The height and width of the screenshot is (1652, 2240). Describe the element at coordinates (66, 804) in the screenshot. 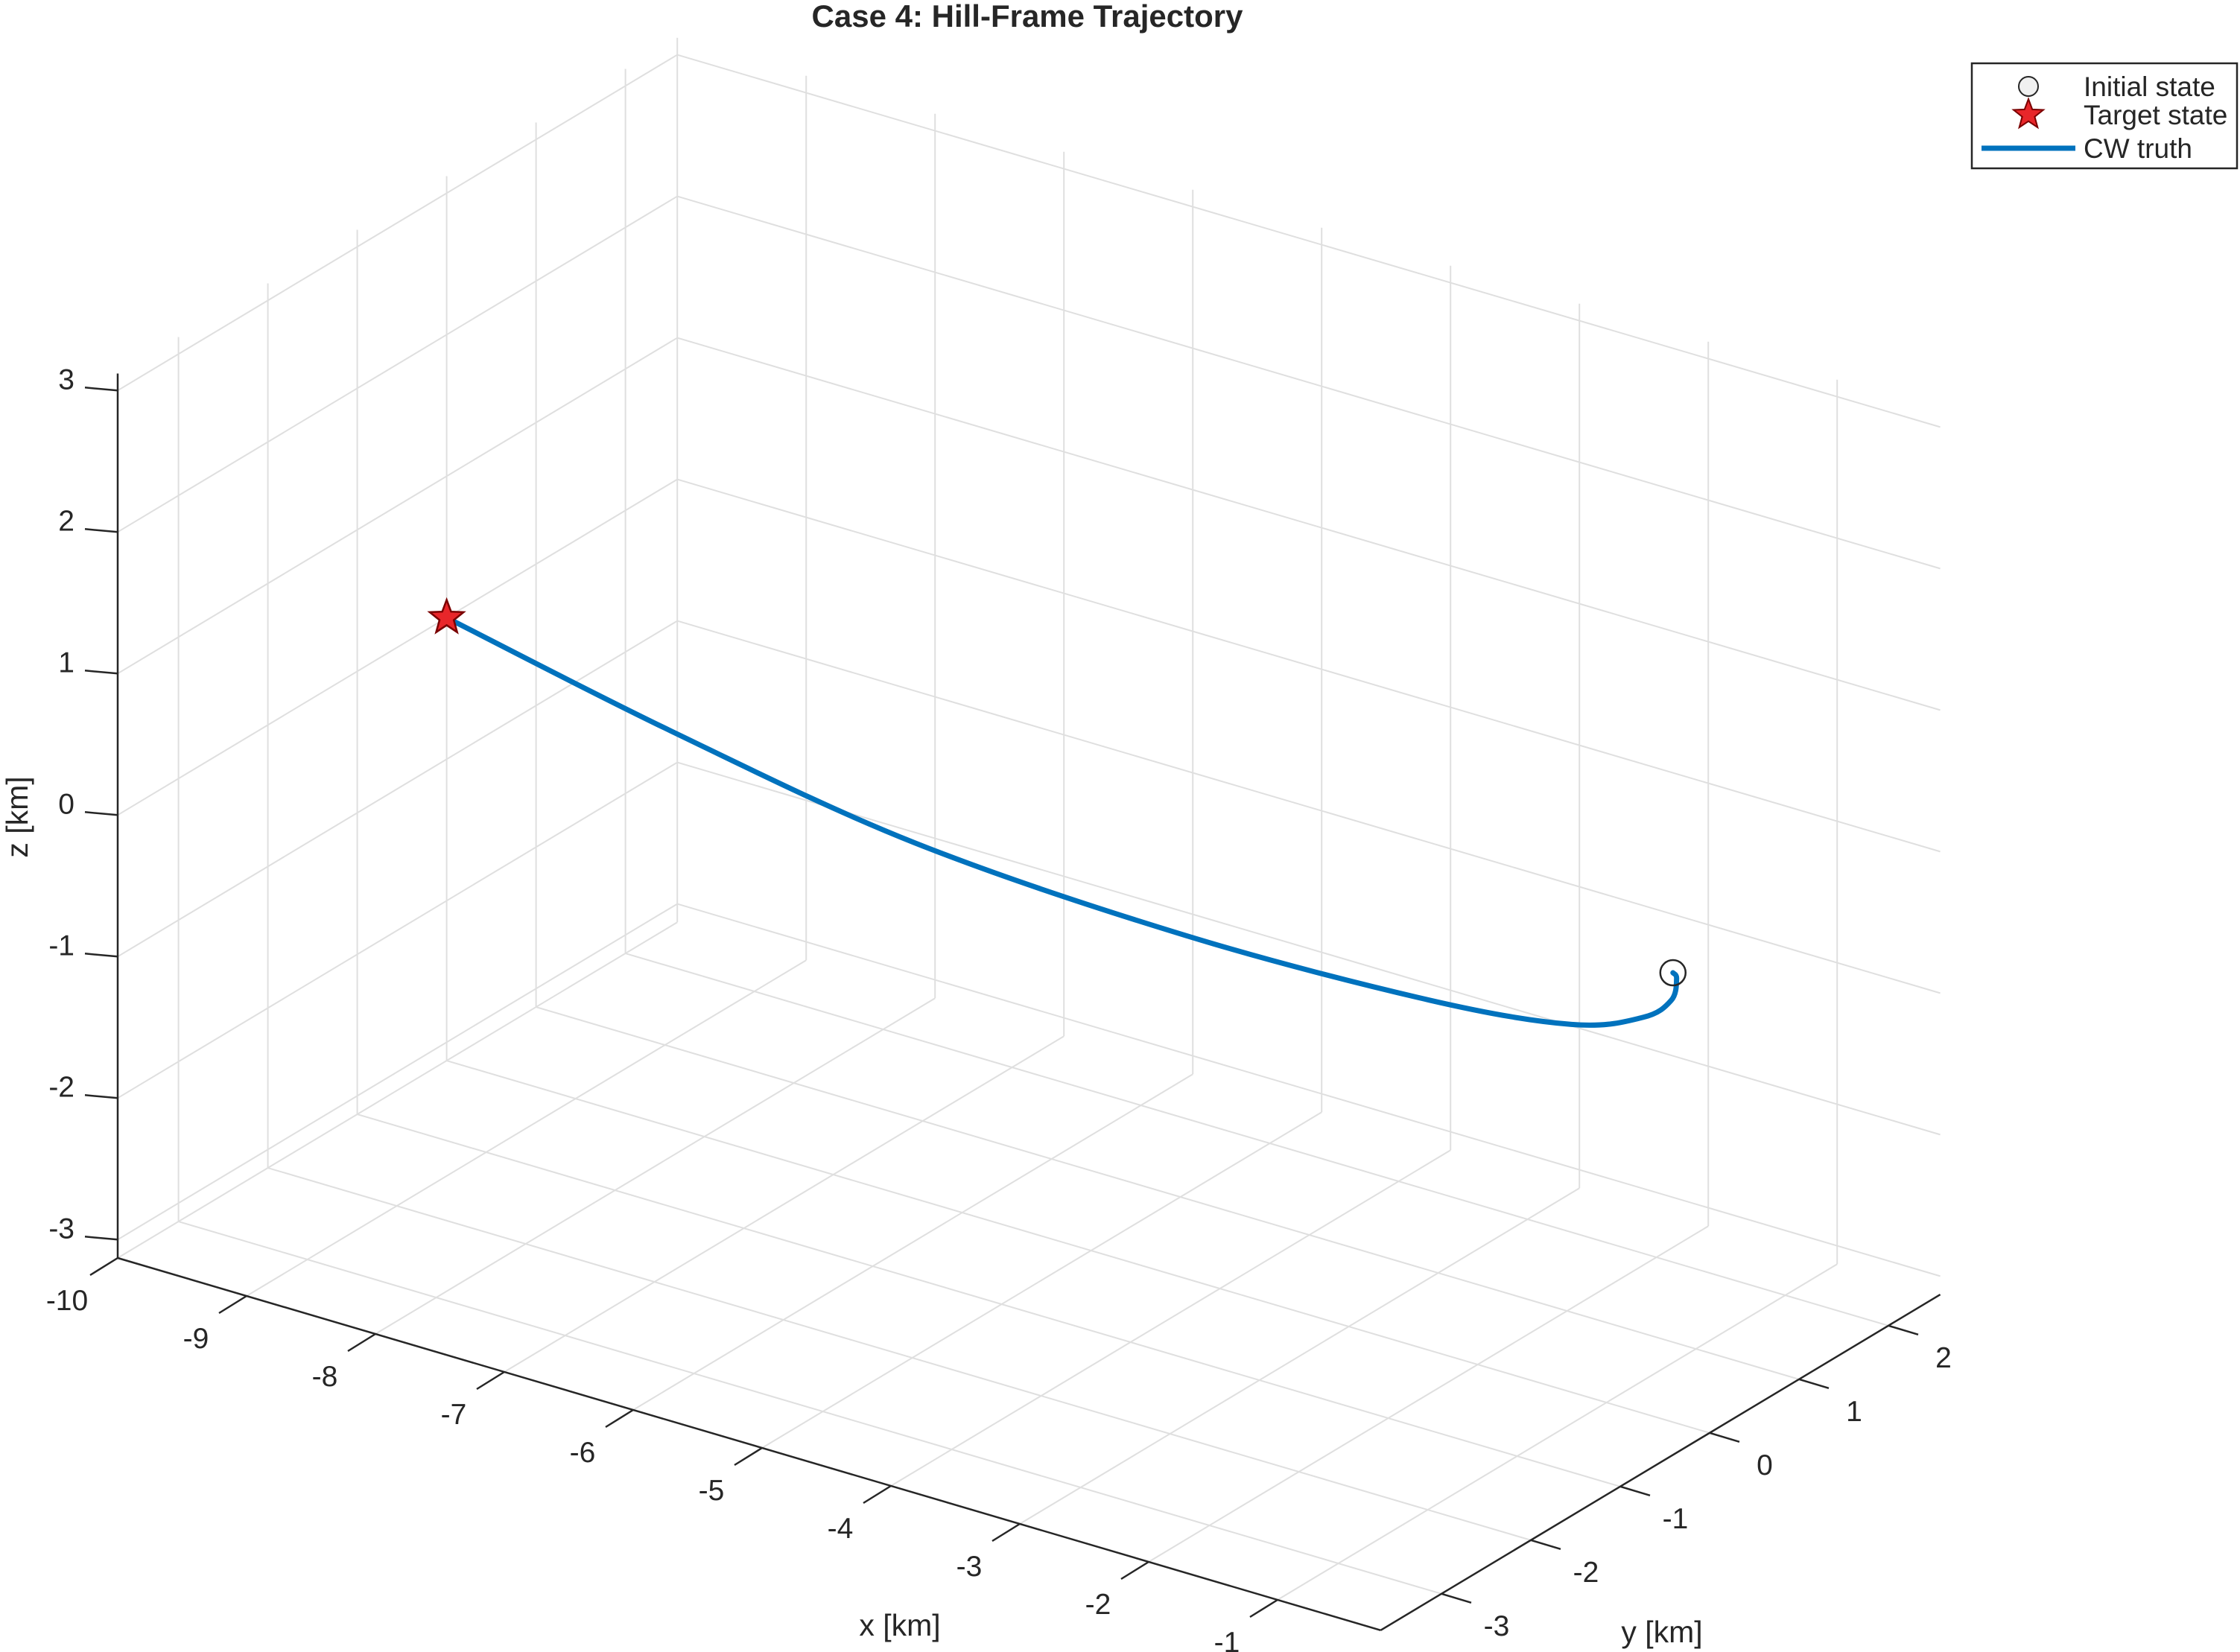

I see `z-tick-label: 0` at that location.